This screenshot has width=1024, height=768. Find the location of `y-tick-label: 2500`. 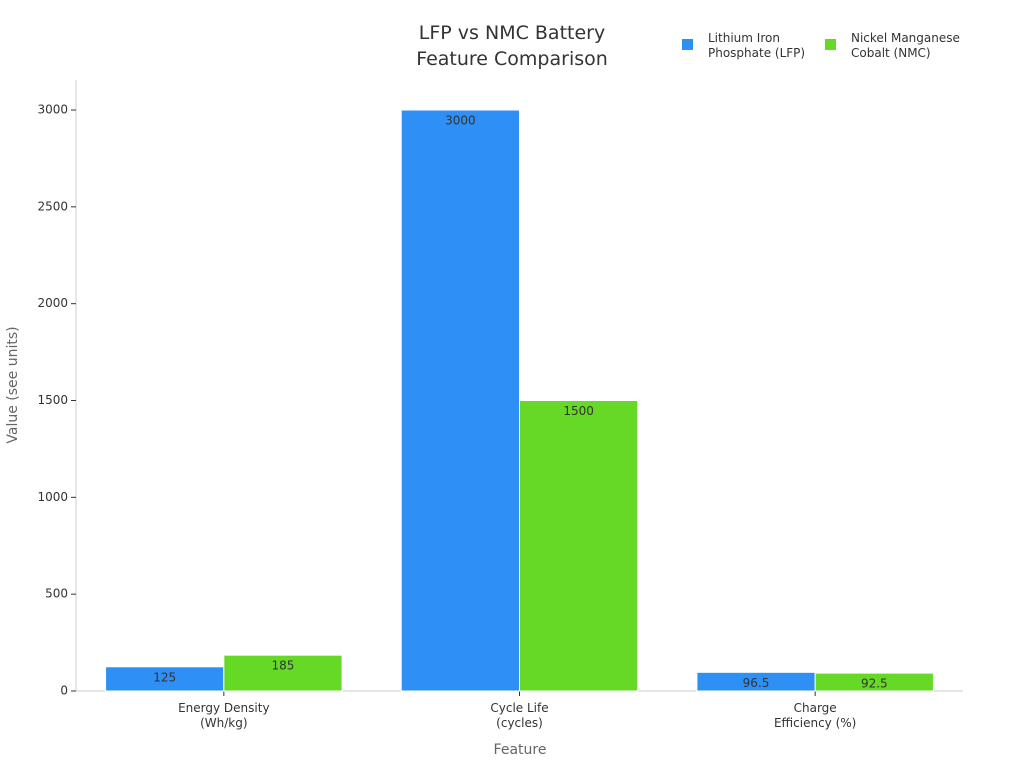

y-tick-label: 2500 is located at coordinates (52, 206).